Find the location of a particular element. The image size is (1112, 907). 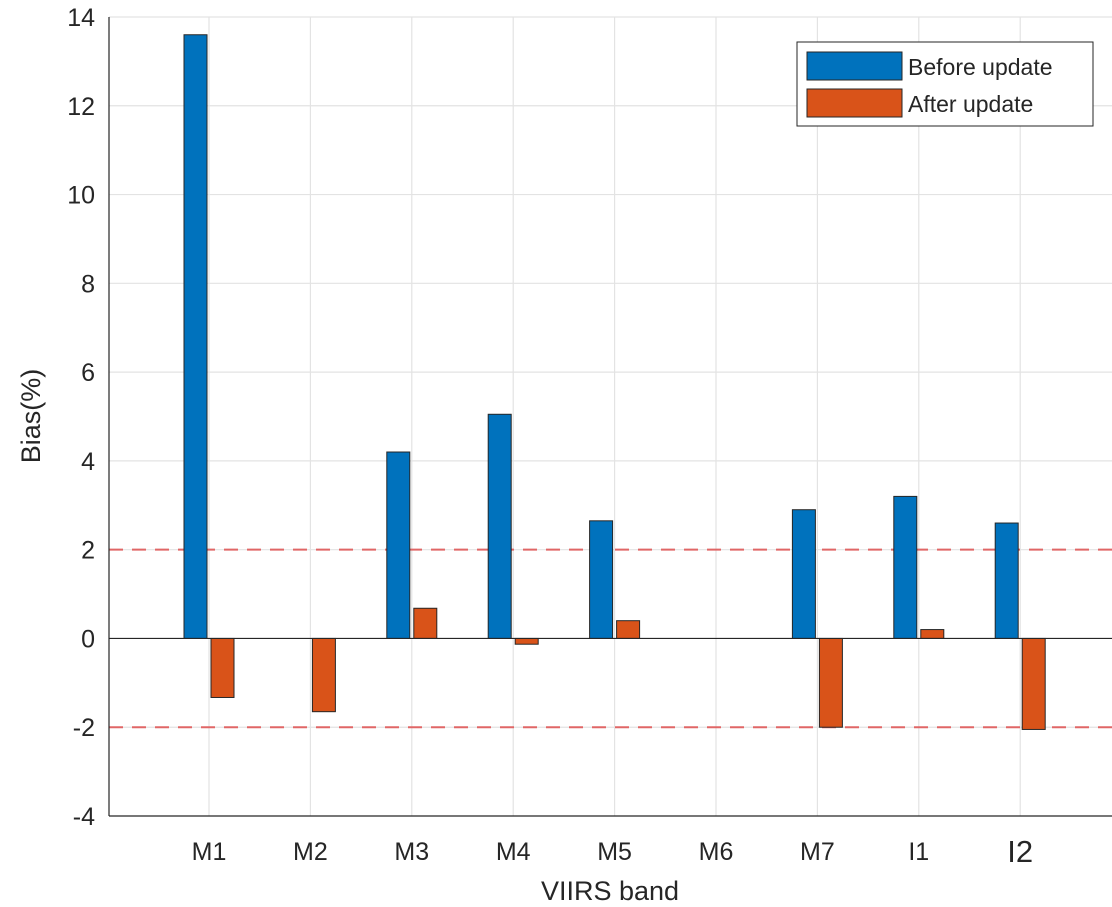

y-tick-label-4: 4 is located at coordinates (88, 462).